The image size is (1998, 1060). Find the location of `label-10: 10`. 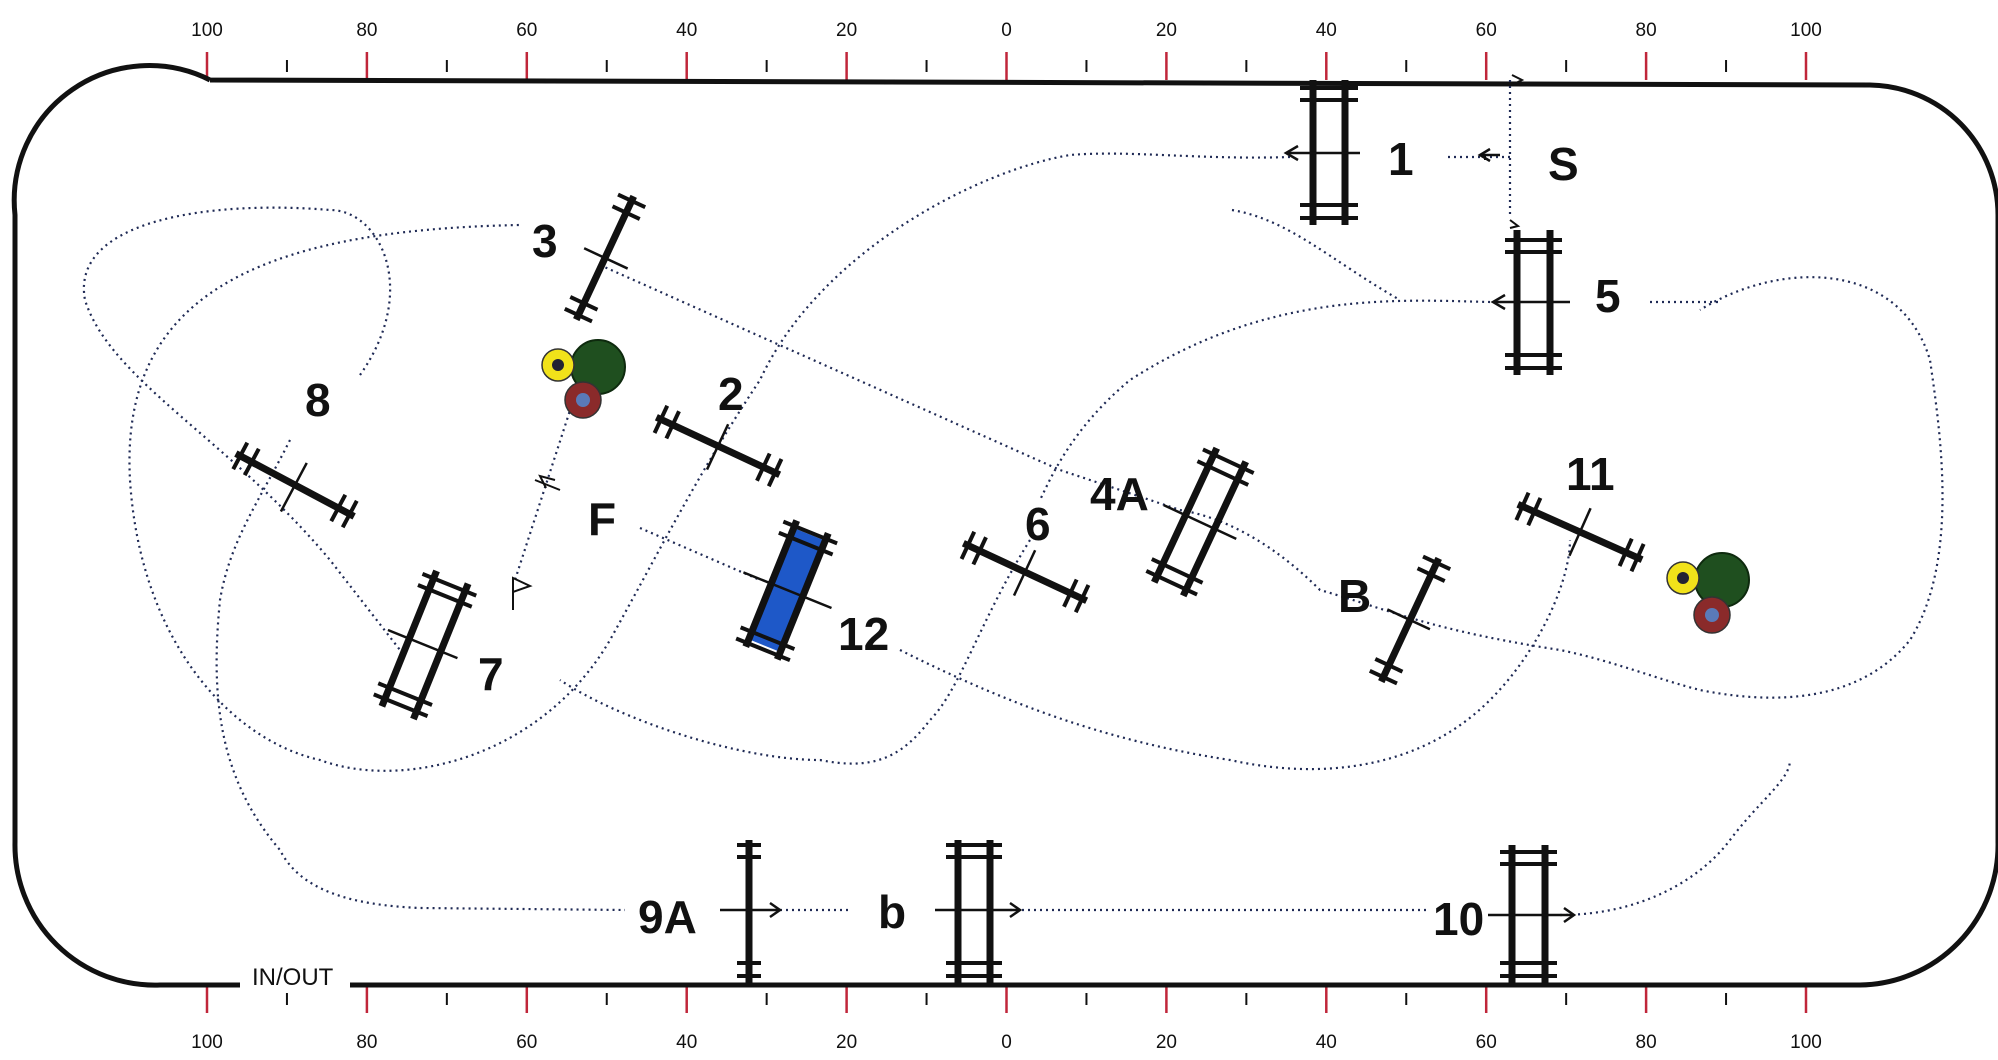

label-10: 10 is located at coordinates (1458, 919).